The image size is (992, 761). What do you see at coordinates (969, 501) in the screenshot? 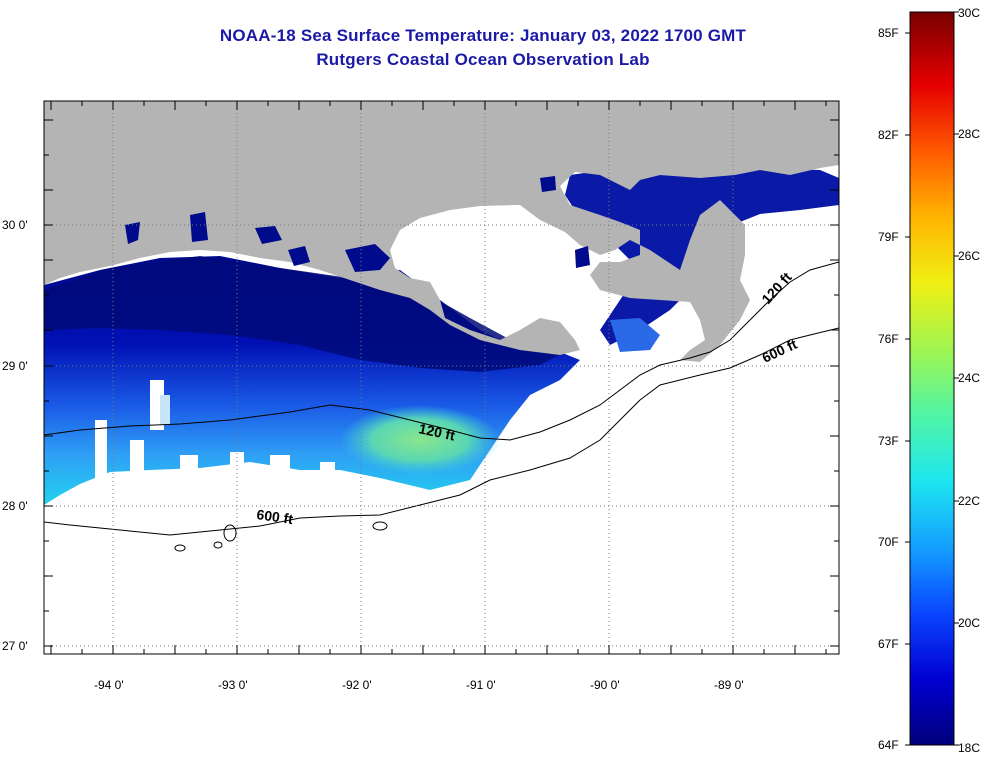
I see `cb-c-22: 22C` at bounding box center [969, 501].